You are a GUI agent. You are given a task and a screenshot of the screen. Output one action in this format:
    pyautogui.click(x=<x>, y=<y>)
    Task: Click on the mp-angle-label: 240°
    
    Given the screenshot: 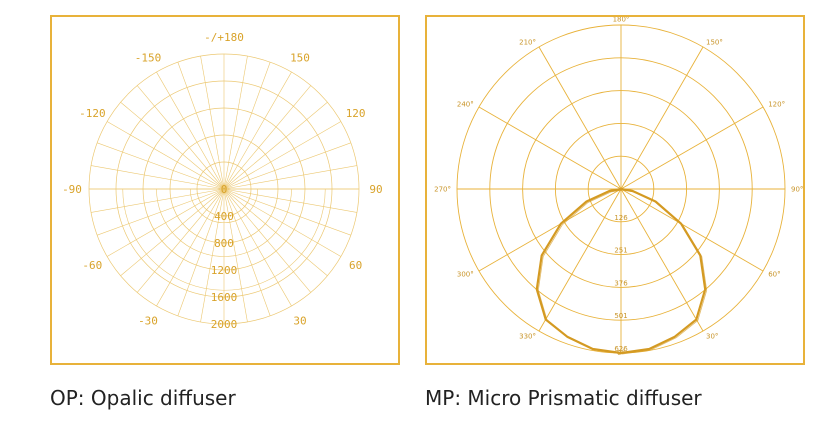 What is the action you would take?
    pyautogui.click(x=465, y=105)
    